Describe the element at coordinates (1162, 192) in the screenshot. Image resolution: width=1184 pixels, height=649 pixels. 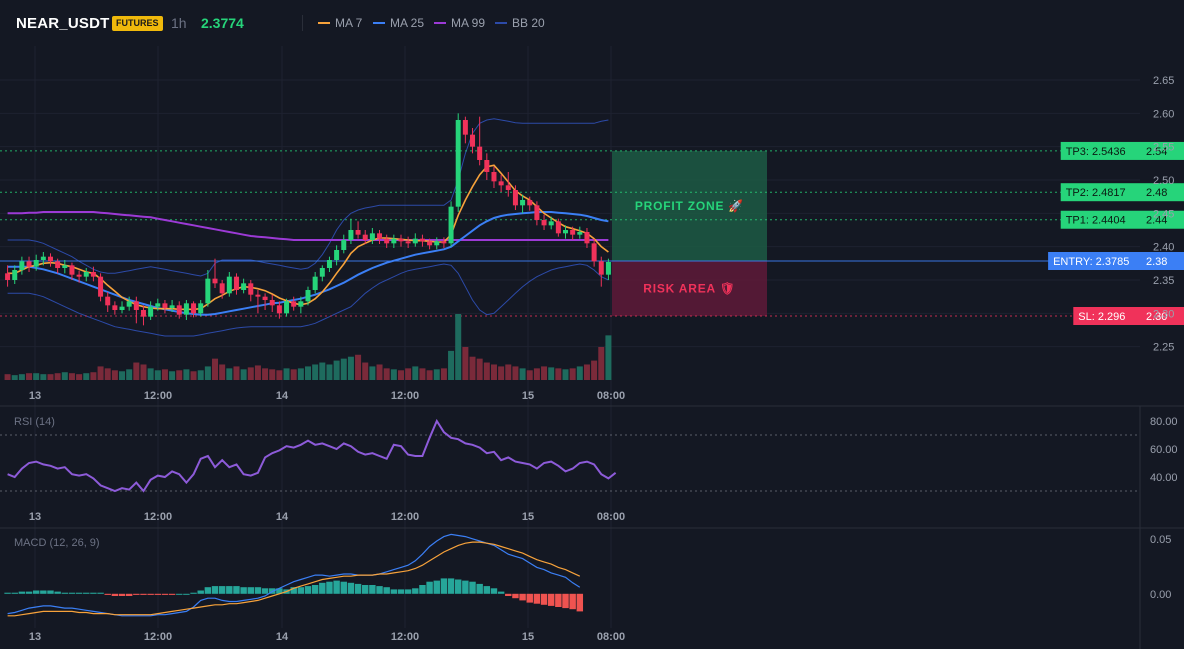
I see `tp2-axis-tag` at that location.